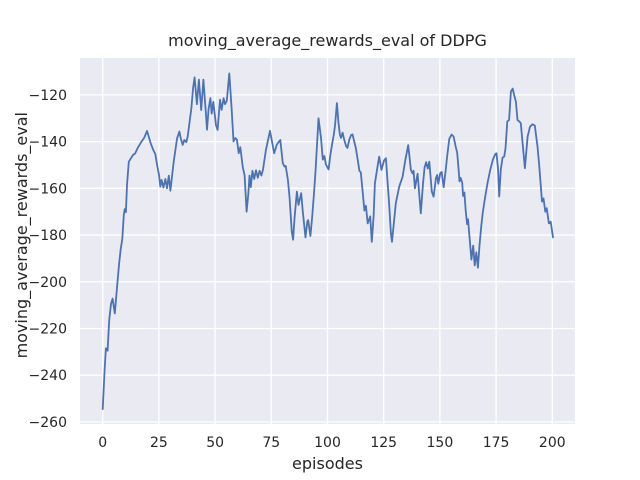 This screenshot has height=480, width=640. What do you see at coordinates (383, 443) in the screenshot?
I see `x-tick-label: 125` at bounding box center [383, 443].